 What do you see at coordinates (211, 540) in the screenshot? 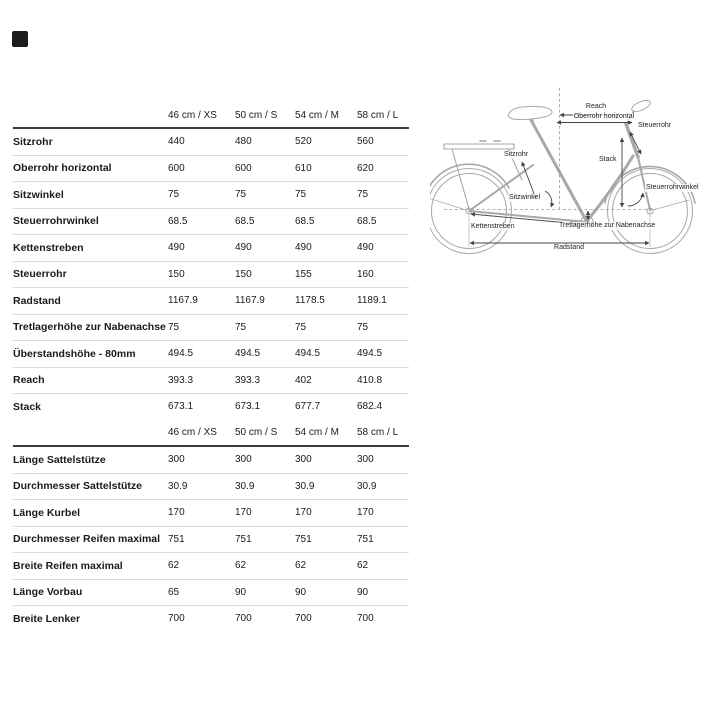
I see `table-row: Durchmesser Reifen maximal 751 751 751 751` at bounding box center [211, 540].